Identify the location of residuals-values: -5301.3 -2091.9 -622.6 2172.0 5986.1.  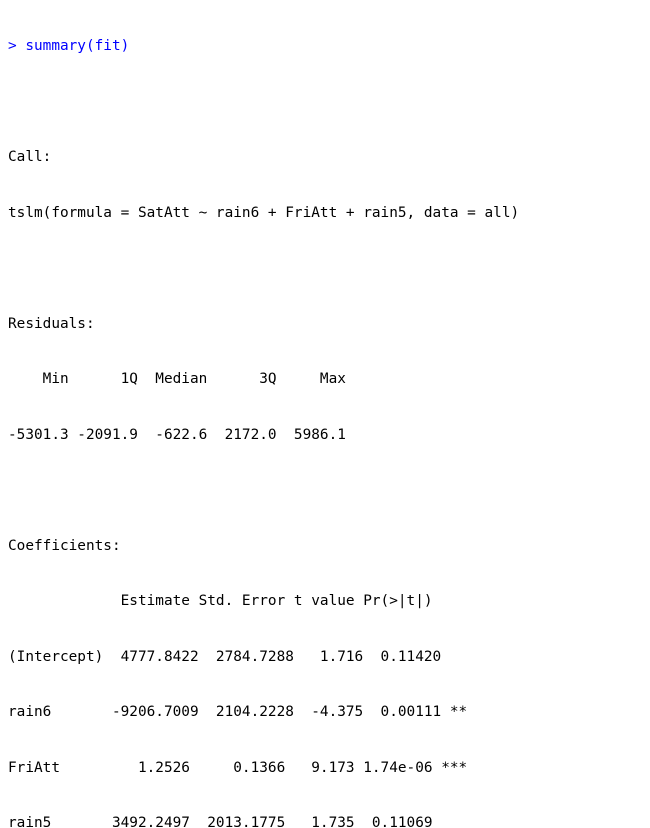
(181, 434).